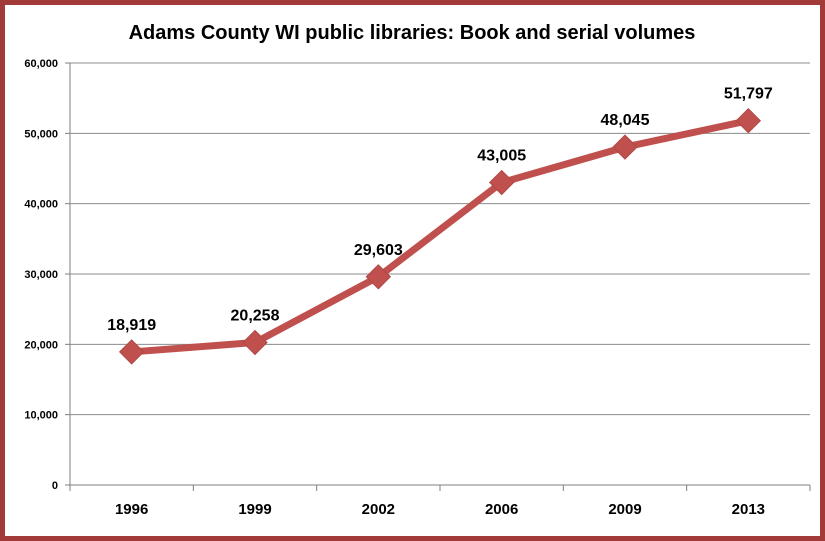  Describe the element at coordinates (625, 120) in the screenshot. I see `data-label: 48,045` at that location.